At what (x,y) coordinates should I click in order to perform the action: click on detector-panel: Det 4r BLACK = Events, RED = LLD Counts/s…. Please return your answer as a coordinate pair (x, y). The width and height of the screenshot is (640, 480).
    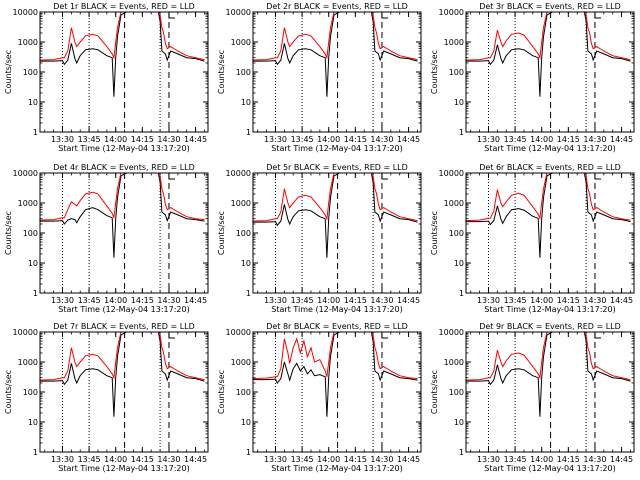
    Looking at the image, I should click on (106, 238).